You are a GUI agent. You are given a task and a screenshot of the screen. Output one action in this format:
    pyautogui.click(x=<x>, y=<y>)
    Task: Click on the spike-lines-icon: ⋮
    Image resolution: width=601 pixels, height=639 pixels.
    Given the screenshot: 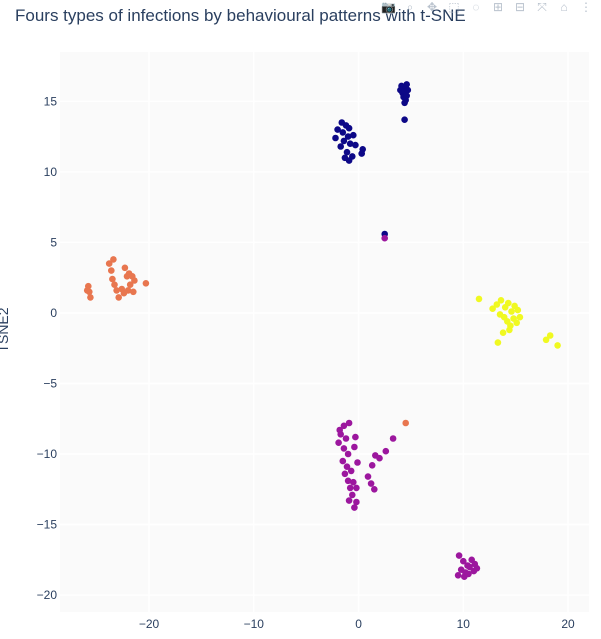 What is the action you would take?
    pyautogui.click(x=586, y=7)
    